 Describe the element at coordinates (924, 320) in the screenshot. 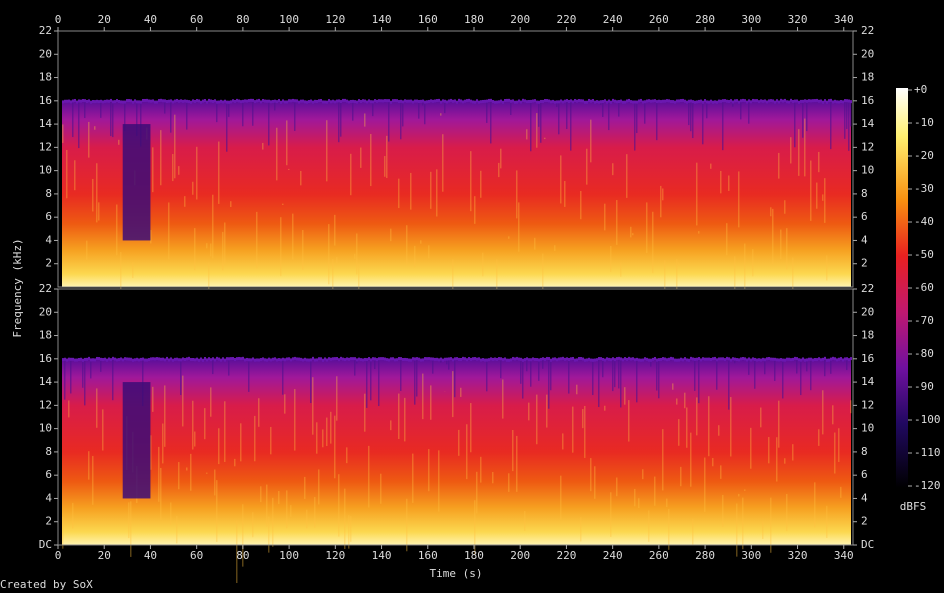

I see `colorbar-tick-label: -70` at that location.